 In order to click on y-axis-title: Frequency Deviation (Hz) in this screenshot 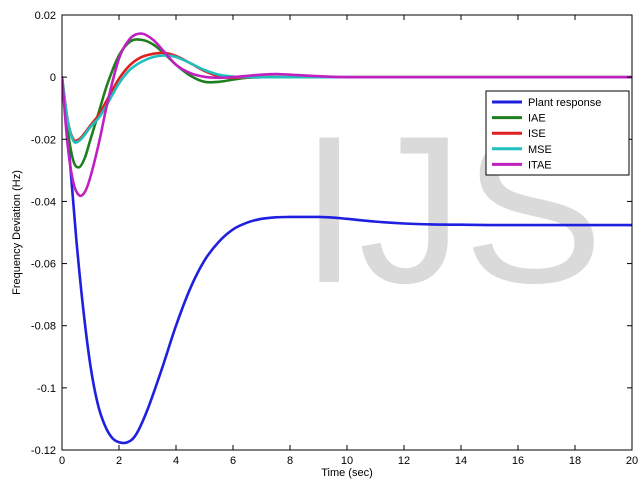, I will do `click(17, 232)`.